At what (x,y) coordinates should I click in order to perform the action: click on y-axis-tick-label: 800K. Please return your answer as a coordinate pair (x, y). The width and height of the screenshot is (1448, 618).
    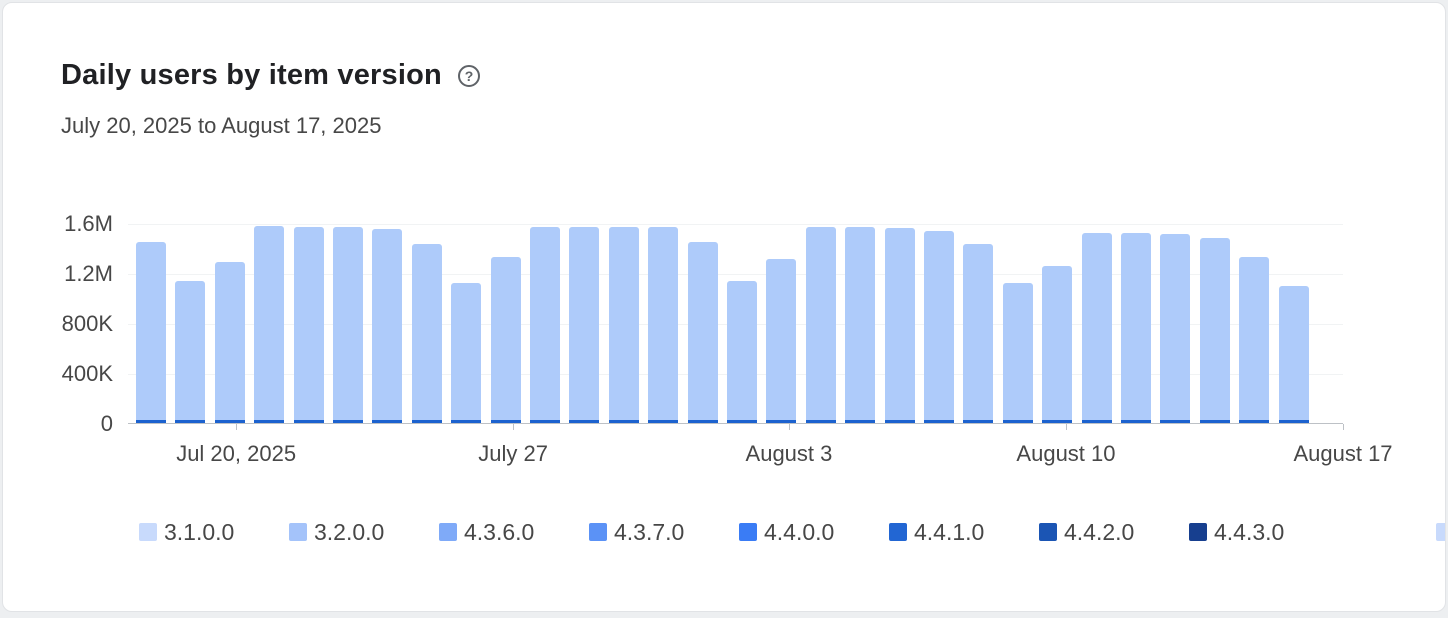
    Looking at the image, I should click on (87, 323).